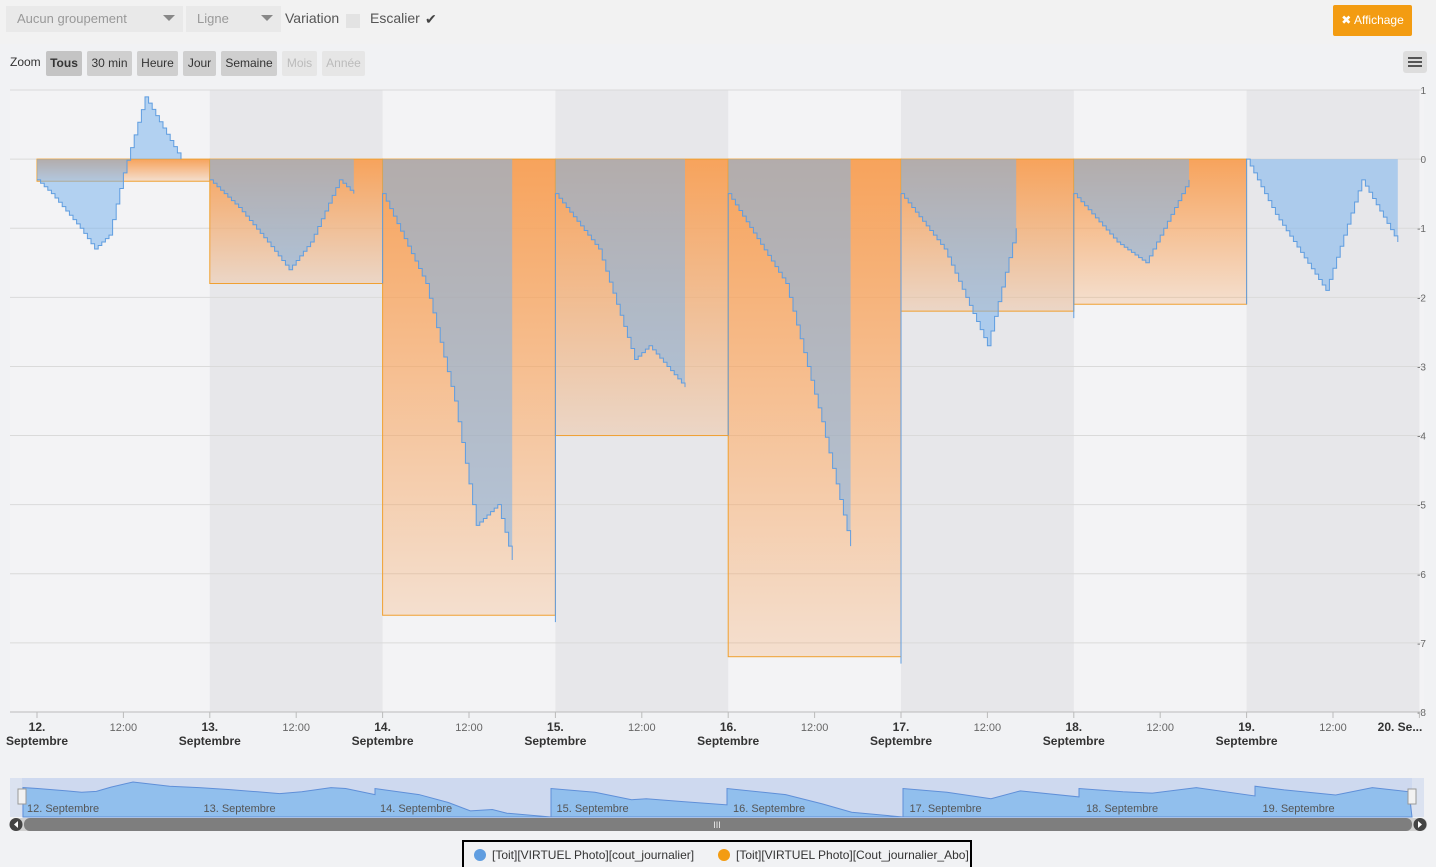  What do you see at coordinates (64, 63) in the screenshot?
I see `zoom-all-button: Tous` at bounding box center [64, 63].